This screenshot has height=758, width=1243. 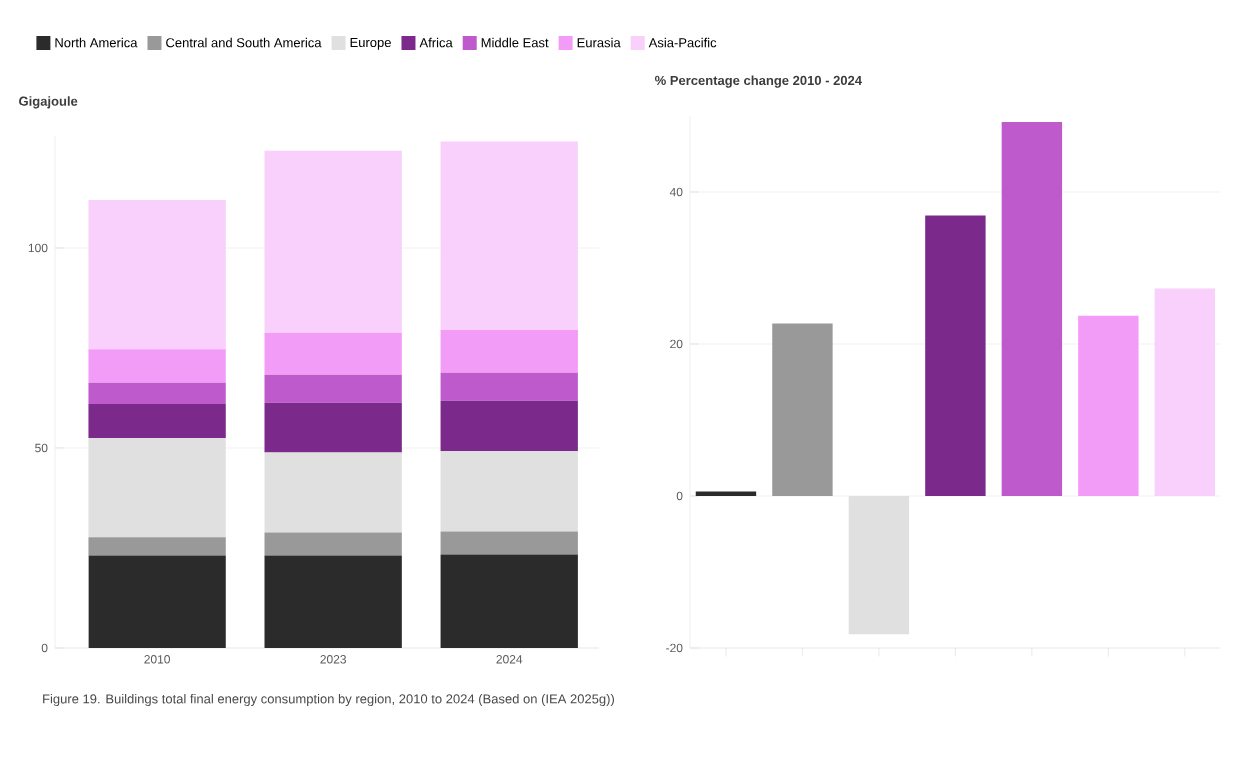 What do you see at coordinates (38, 248) in the screenshot?
I see `y-tick-label: 100` at bounding box center [38, 248].